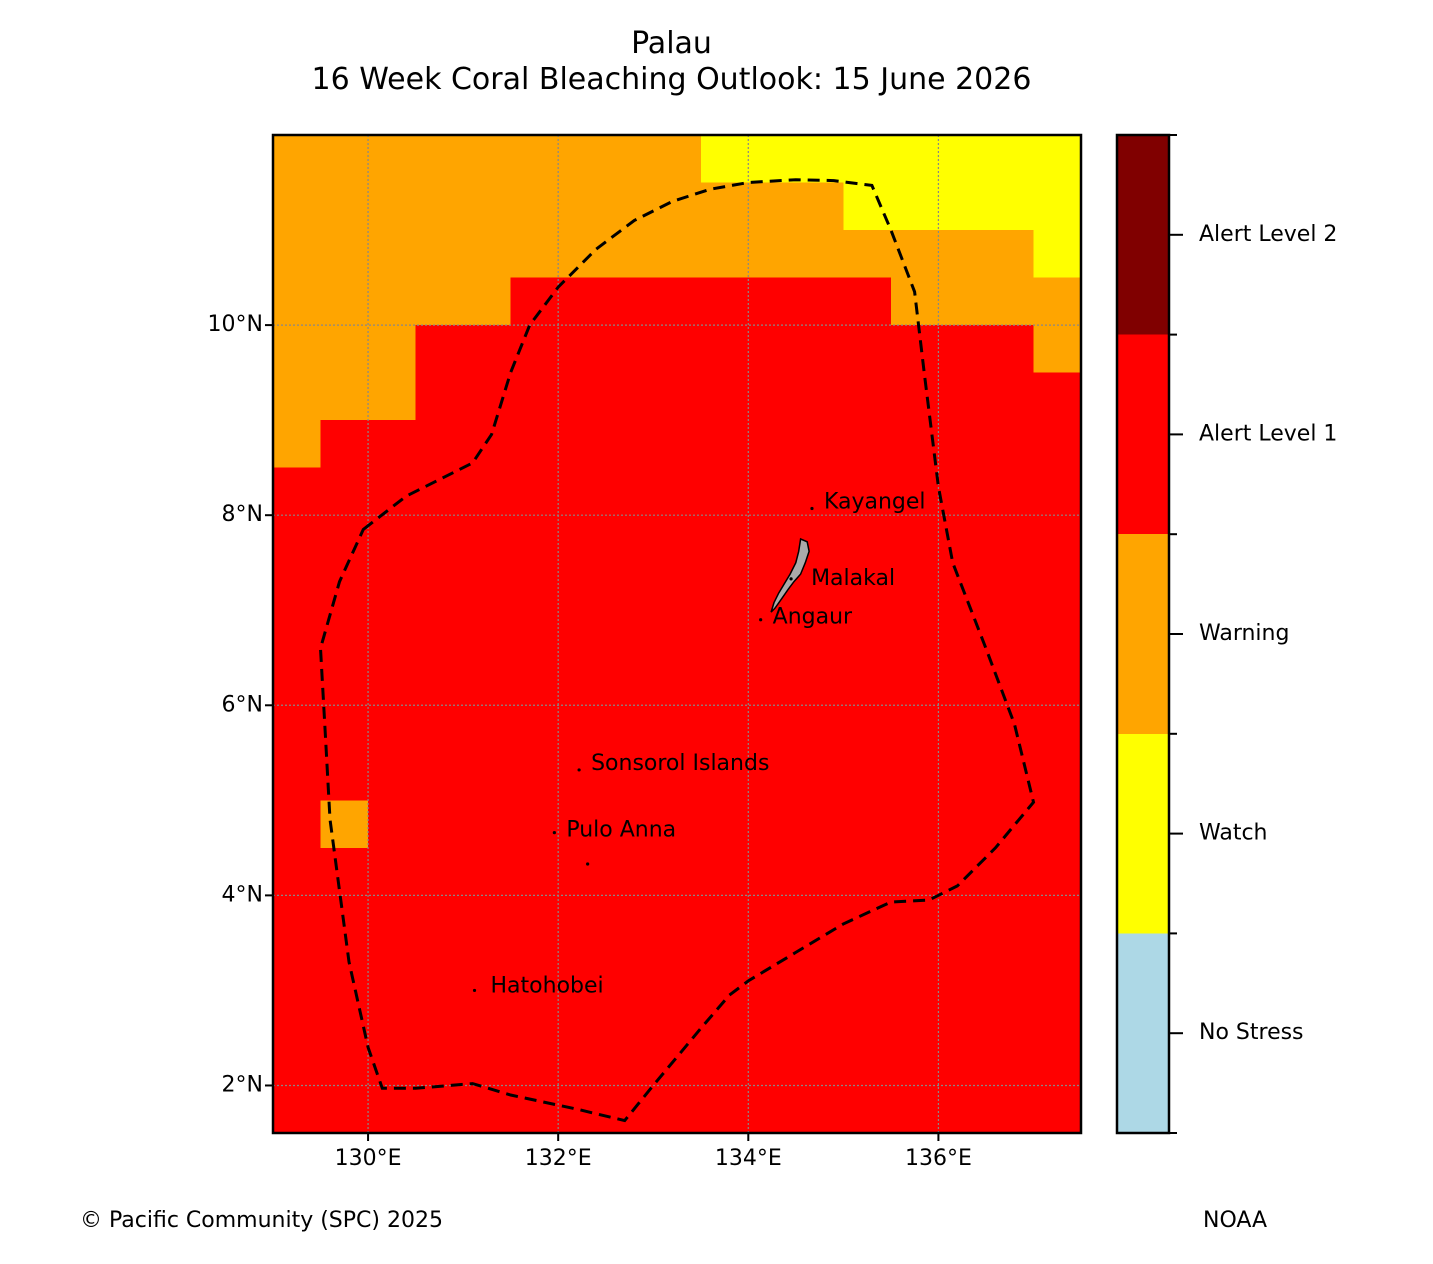  What do you see at coordinates (1244, 633) in the screenshot?
I see `colorbar-label: Warning` at bounding box center [1244, 633].